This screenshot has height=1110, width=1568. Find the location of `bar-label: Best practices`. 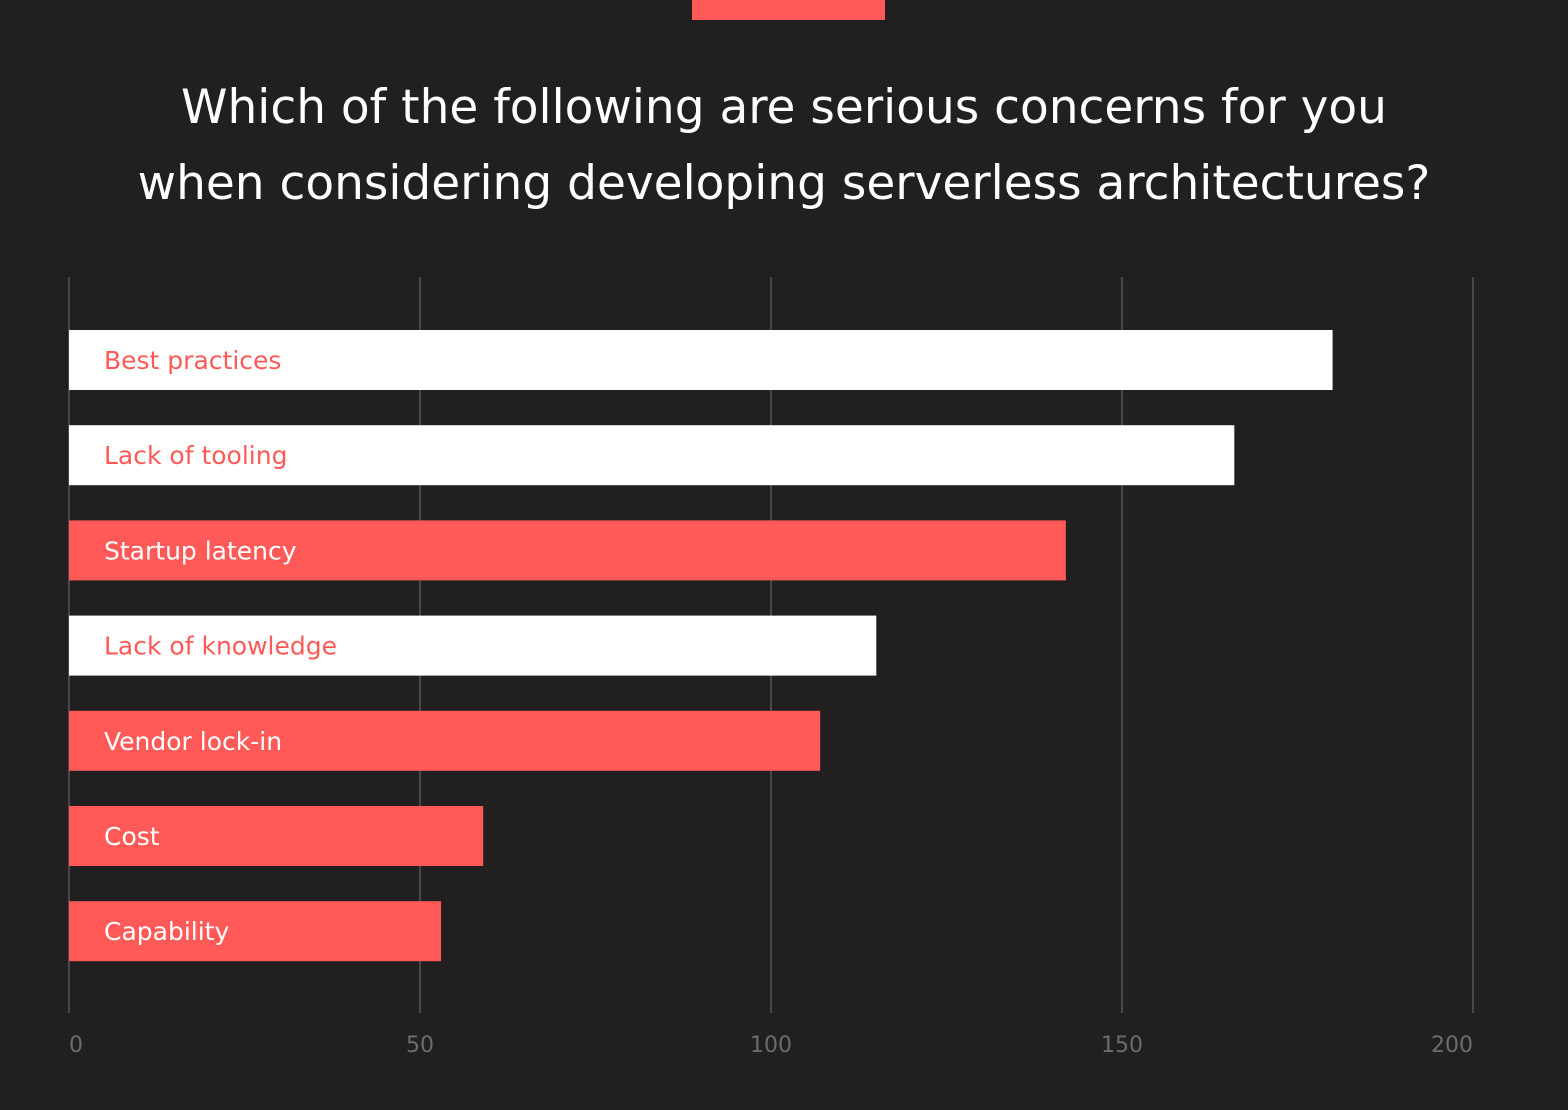

bar-label: Best practices is located at coordinates (192, 360).